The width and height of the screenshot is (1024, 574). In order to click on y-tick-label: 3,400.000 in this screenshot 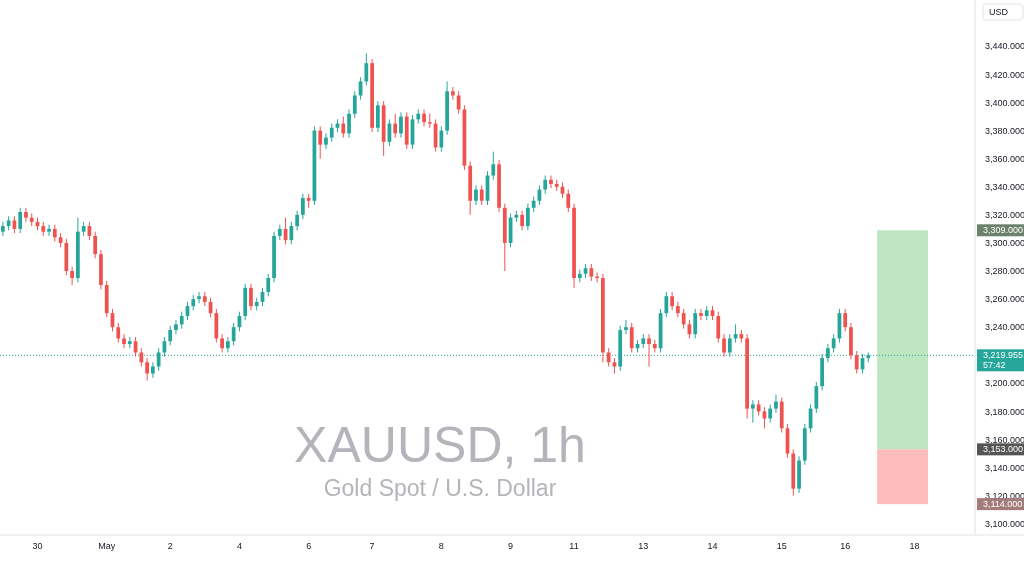, I will do `click(1004, 102)`.